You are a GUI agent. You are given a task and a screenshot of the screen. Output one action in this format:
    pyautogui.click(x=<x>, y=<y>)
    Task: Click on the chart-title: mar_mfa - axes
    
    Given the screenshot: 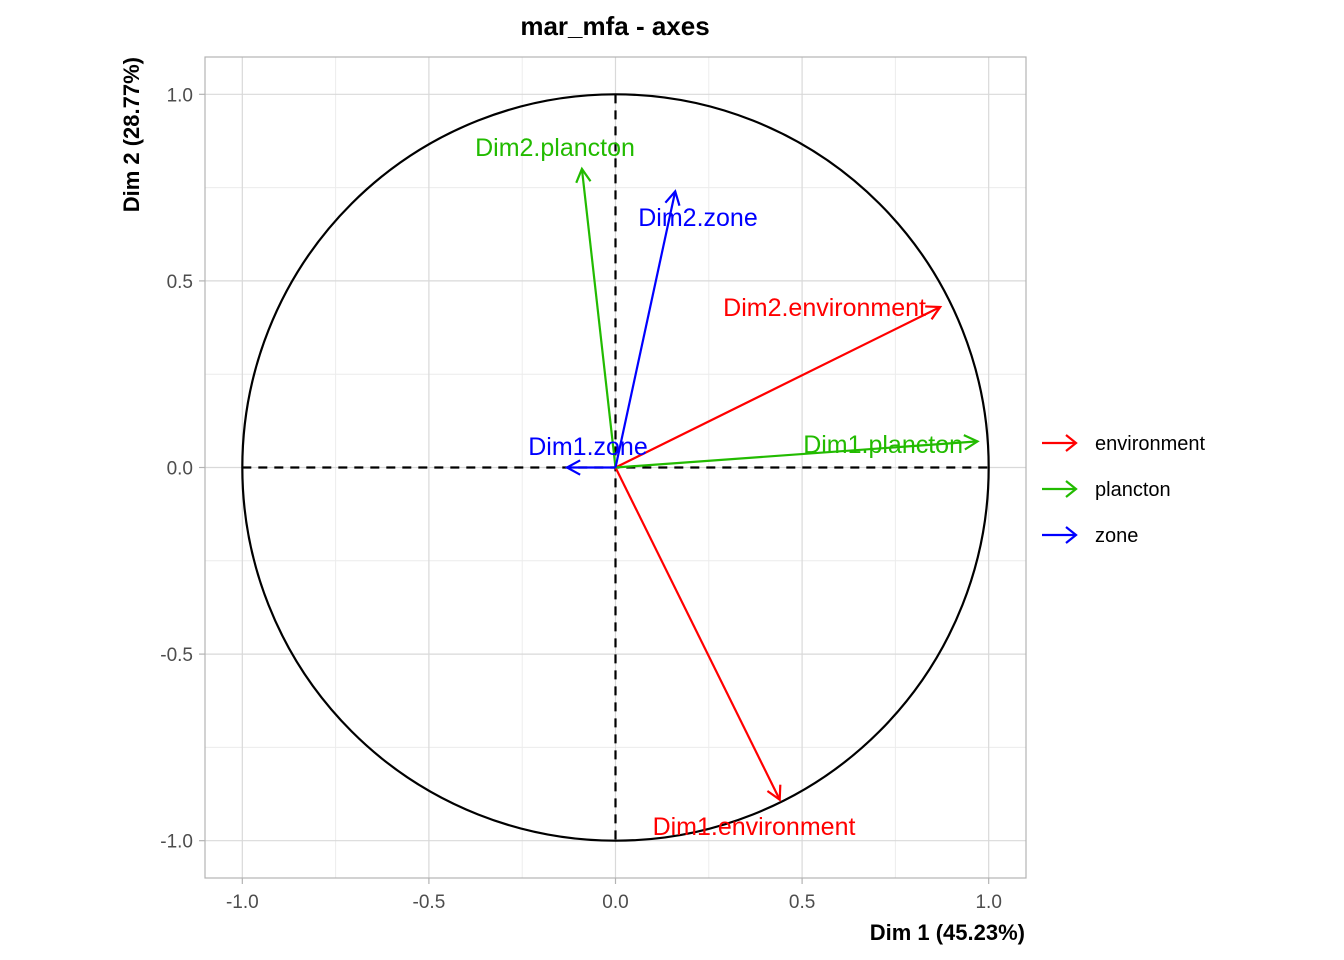 What is the action you would take?
    pyautogui.click(x=614, y=26)
    